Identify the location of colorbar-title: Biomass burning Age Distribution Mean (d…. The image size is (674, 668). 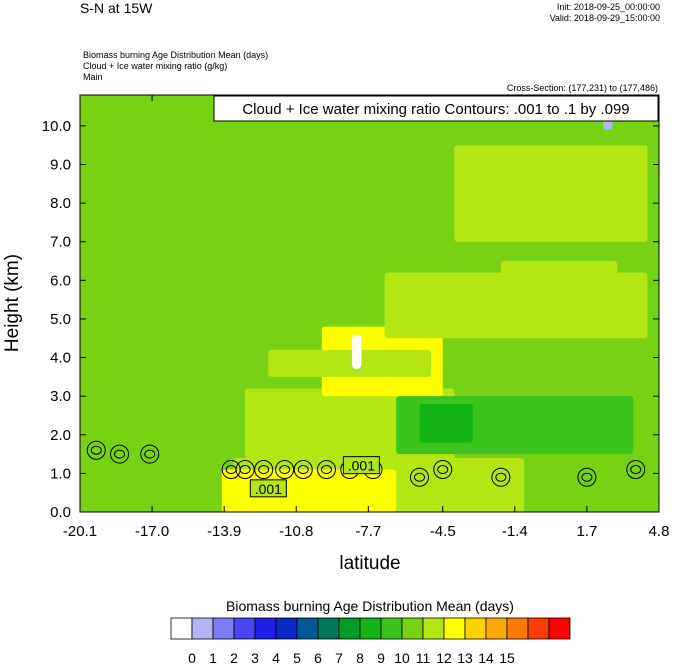
(370, 606).